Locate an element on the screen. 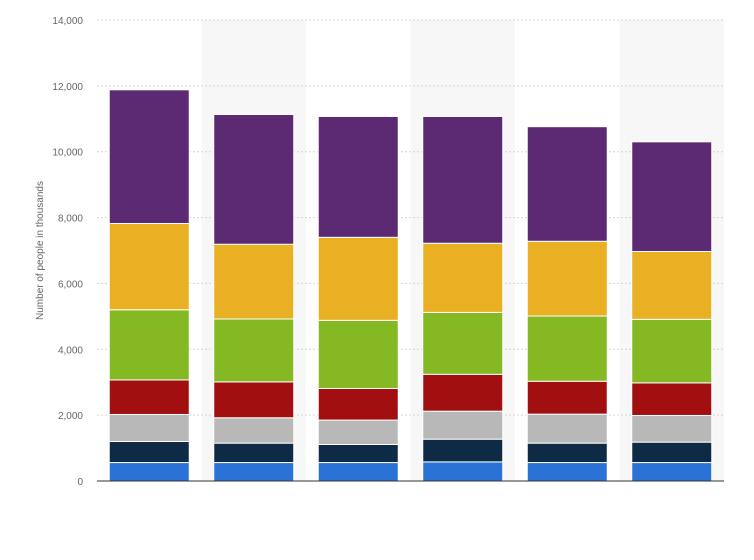 This screenshot has width=754, height=560. y-tick-label: 14,000 is located at coordinates (67, 21).